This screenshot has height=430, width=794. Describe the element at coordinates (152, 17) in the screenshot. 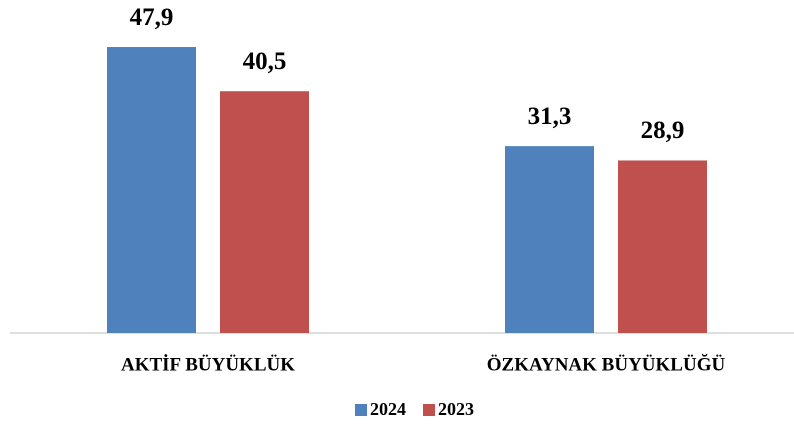

I see `data-label: 47,9` at that location.